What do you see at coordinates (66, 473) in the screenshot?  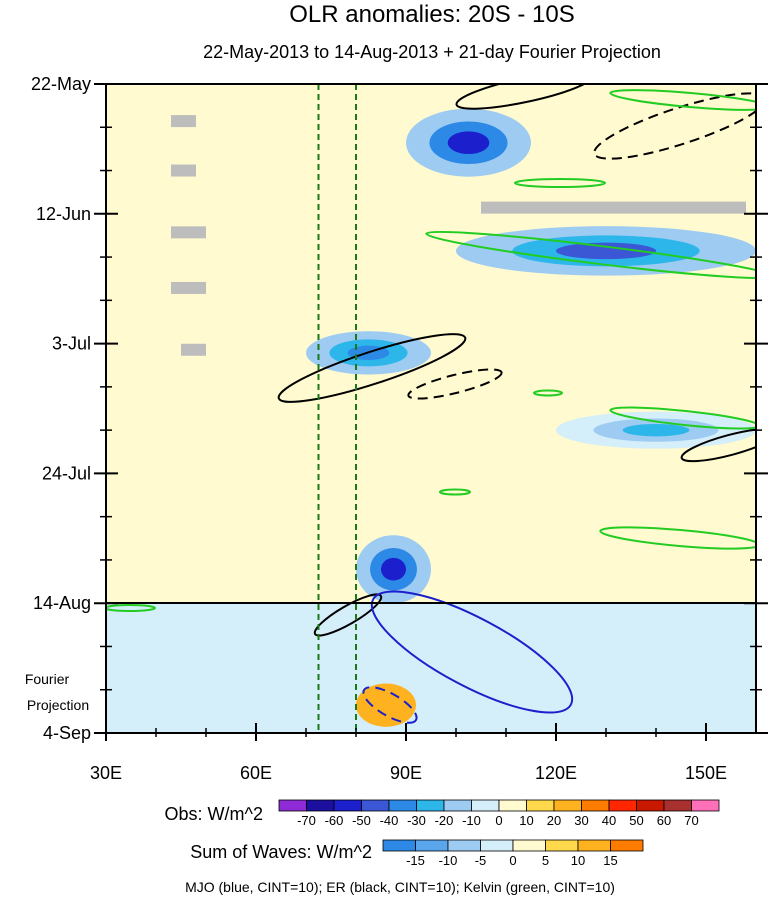 I see `y-tick-label: 24-Jul` at bounding box center [66, 473].